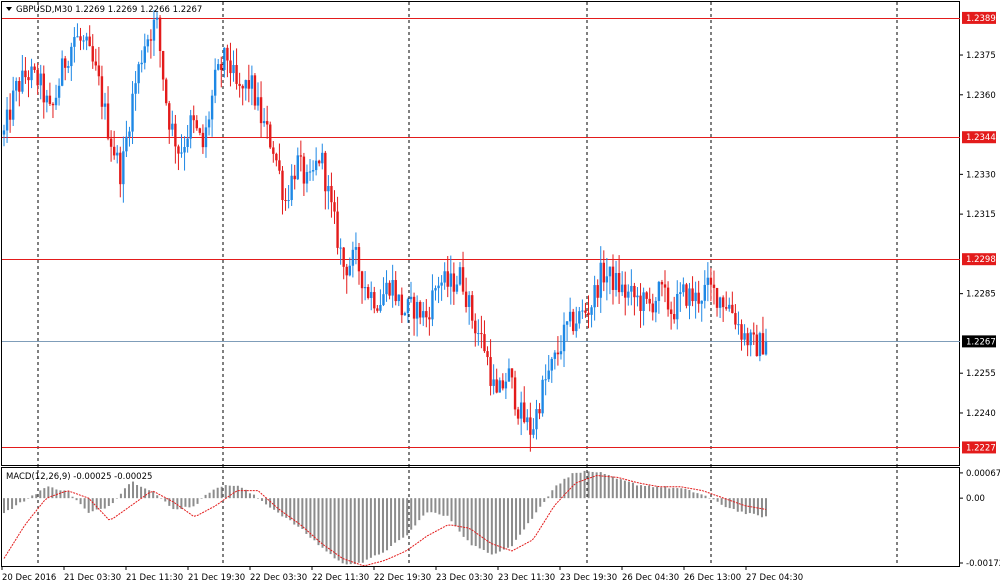  What do you see at coordinates (385, 520) in the screenshot?
I see `macd-signal-line` at bounding box center [385, 520].